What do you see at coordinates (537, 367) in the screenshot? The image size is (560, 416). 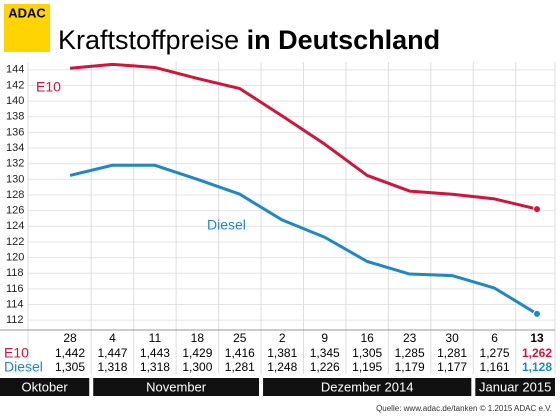 I see `value-label: 1,128` at bounding box center [537, 367].